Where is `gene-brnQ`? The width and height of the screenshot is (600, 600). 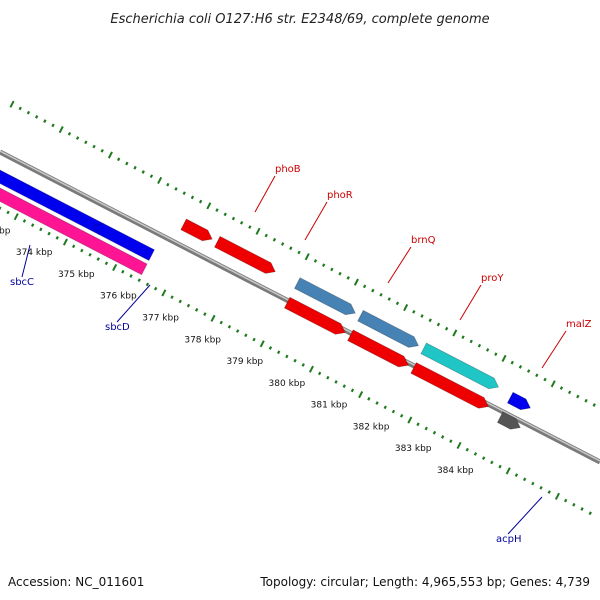 gene-brnQ is located at coordinates (324, 296).